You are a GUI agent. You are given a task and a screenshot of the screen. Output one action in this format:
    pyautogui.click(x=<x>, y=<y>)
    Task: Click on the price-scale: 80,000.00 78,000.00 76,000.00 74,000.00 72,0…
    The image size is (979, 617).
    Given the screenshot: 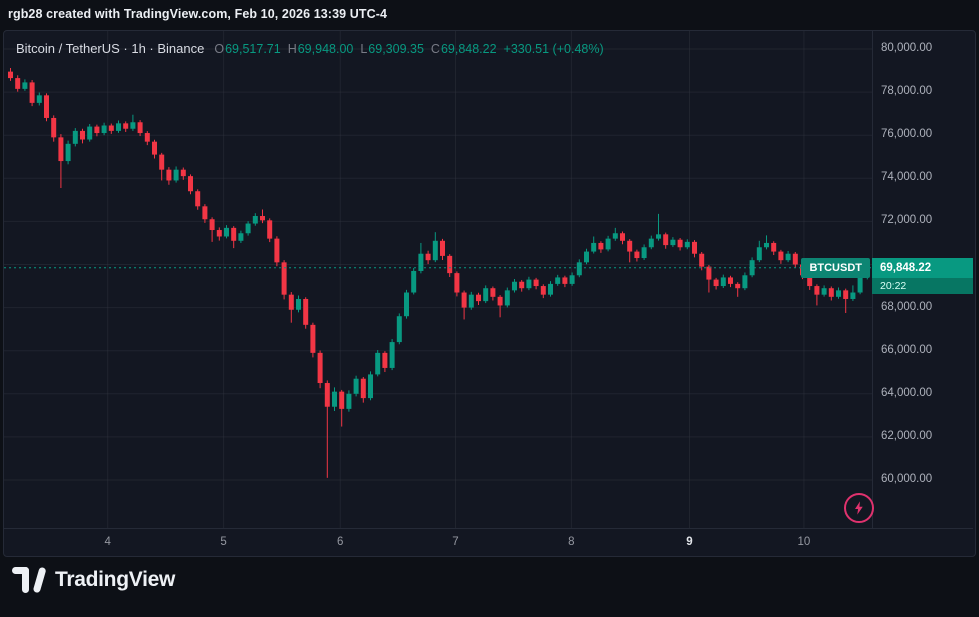 What is the action you would take?
    pyautogui.click(x=922, y=279)
    